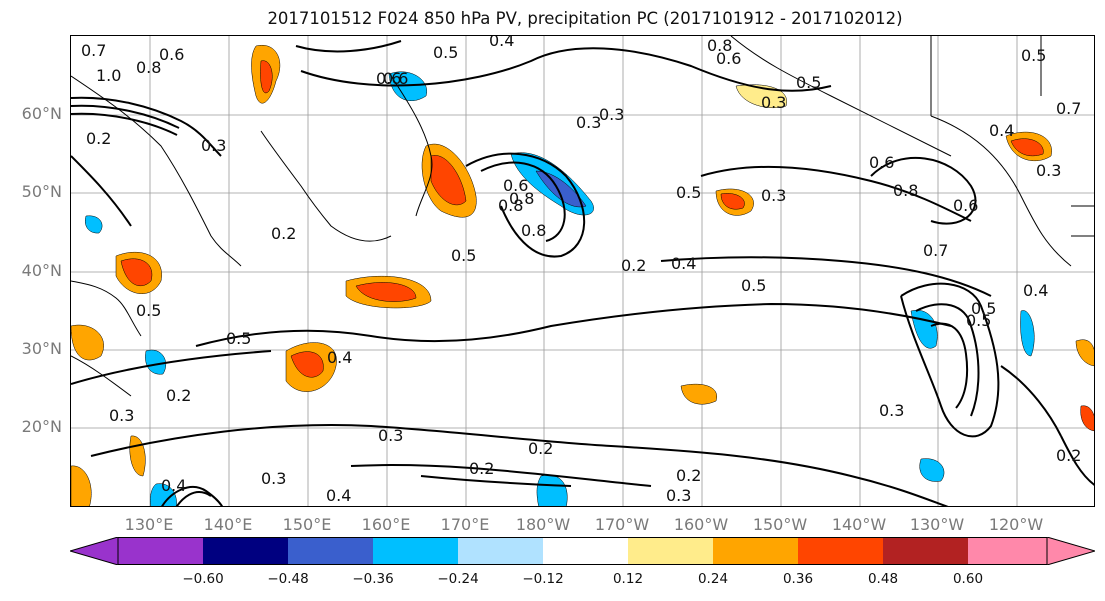  What do you see at coordinates (859, 524) in the screenshot?
I see `lon-label: 140°W` at bounding box center [859, 524].